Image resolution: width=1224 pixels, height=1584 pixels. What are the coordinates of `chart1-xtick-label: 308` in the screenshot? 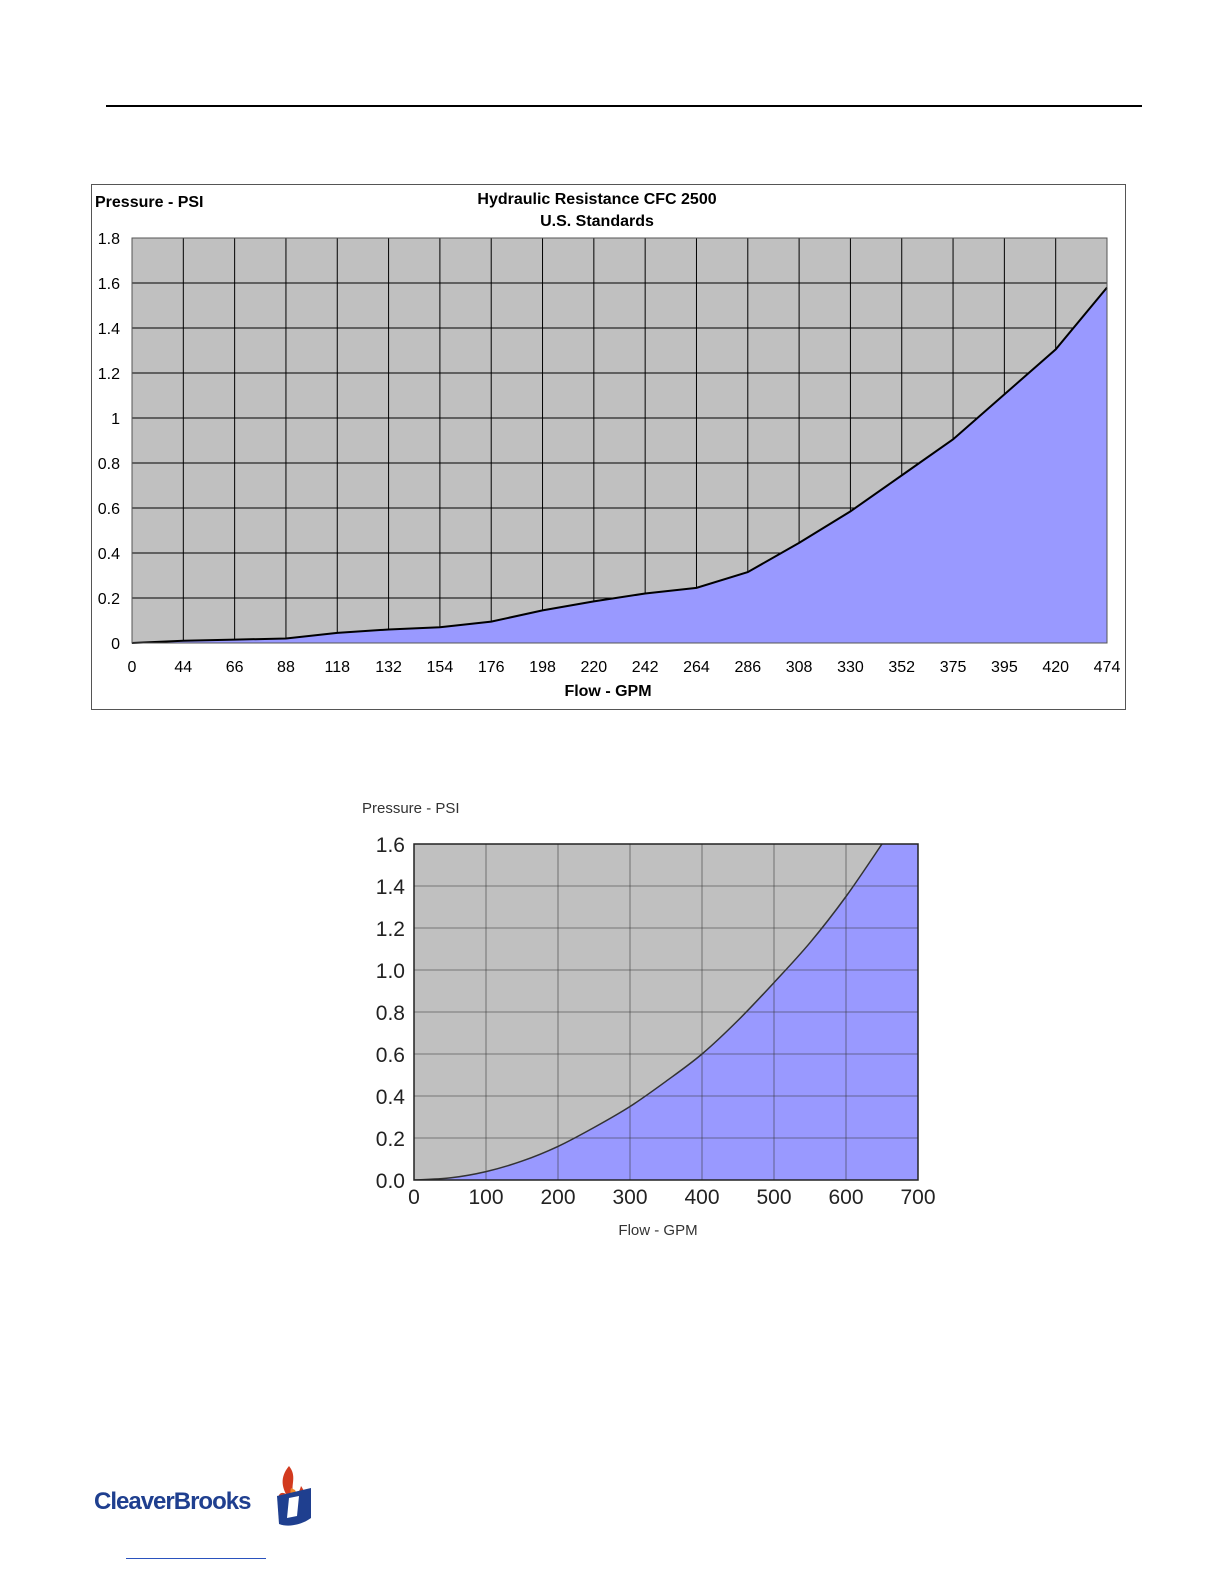 It's located at (799, 667).